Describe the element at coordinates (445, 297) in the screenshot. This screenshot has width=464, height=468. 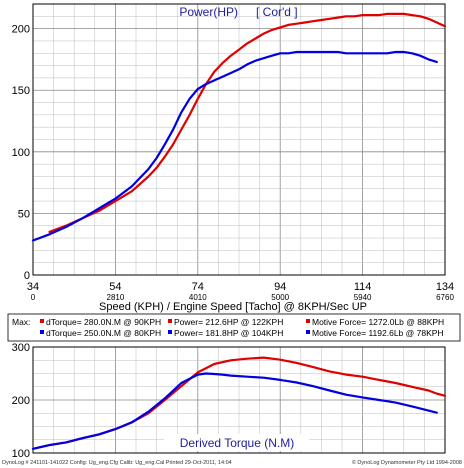
I see `rpm-tick-label: 6760` at that location.